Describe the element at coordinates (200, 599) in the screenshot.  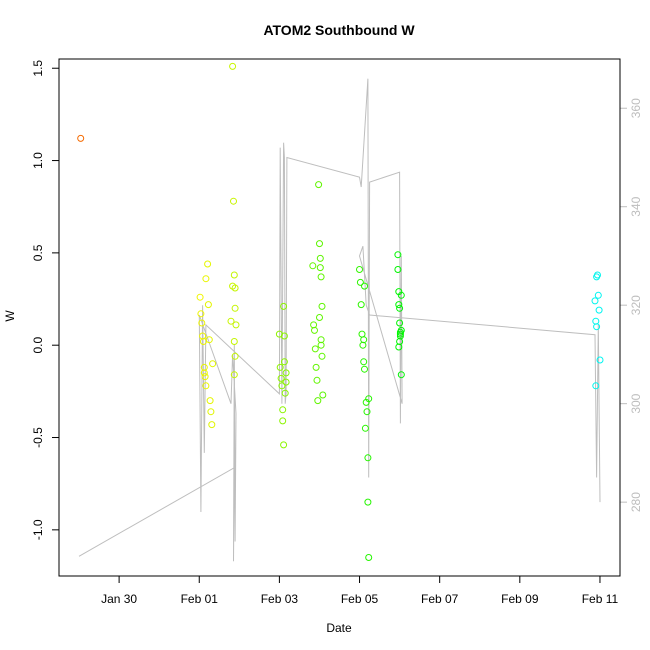
I see `x-tick-label: Feb 01` at that location.